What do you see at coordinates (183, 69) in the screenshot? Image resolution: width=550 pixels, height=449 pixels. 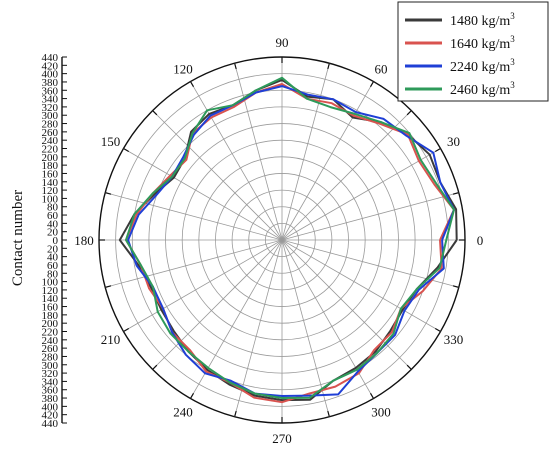 I see `angle-label: 120` at bounding box center [183, 69].